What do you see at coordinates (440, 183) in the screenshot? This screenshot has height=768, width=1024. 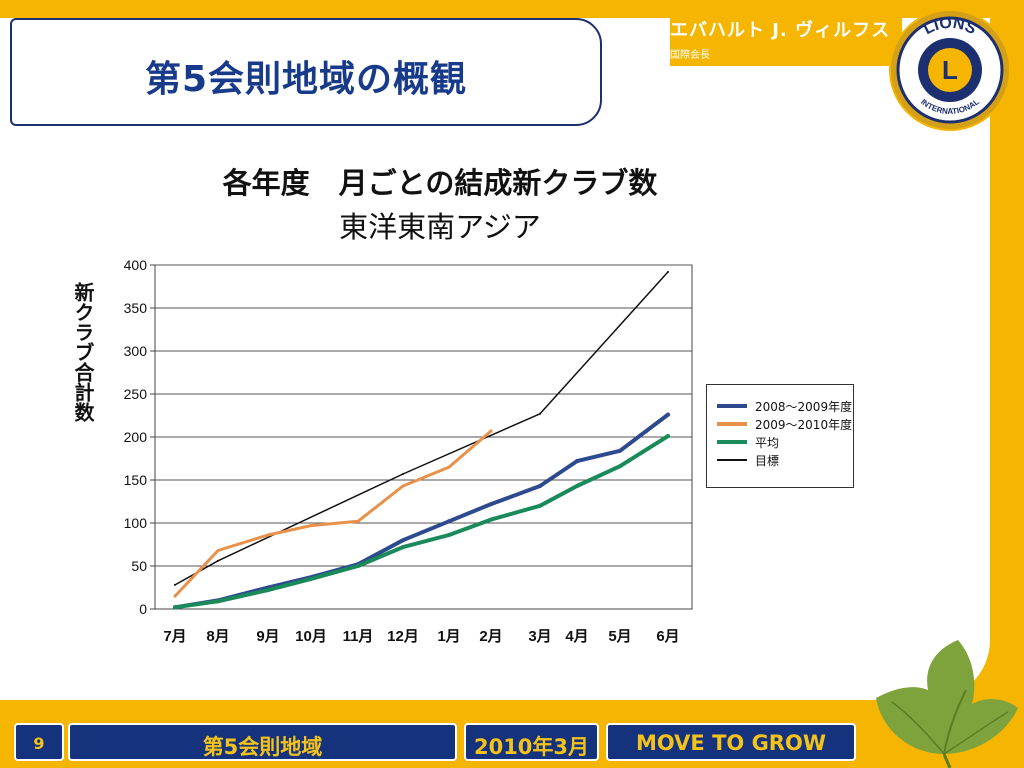 I see `chart-title: 各年度 月ごとの結成新クラブ数` at bounding box center [440, 183].